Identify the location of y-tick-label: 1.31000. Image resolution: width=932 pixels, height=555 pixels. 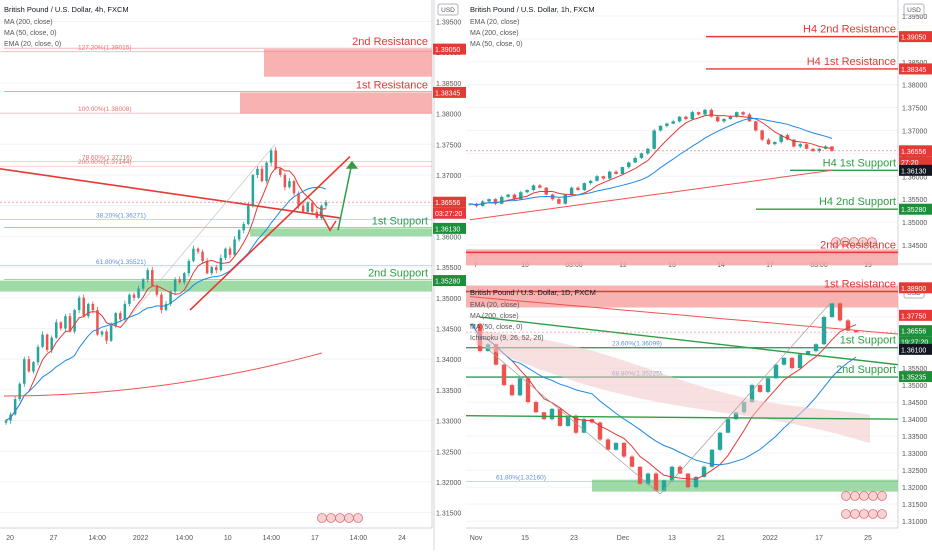
(914, 522).